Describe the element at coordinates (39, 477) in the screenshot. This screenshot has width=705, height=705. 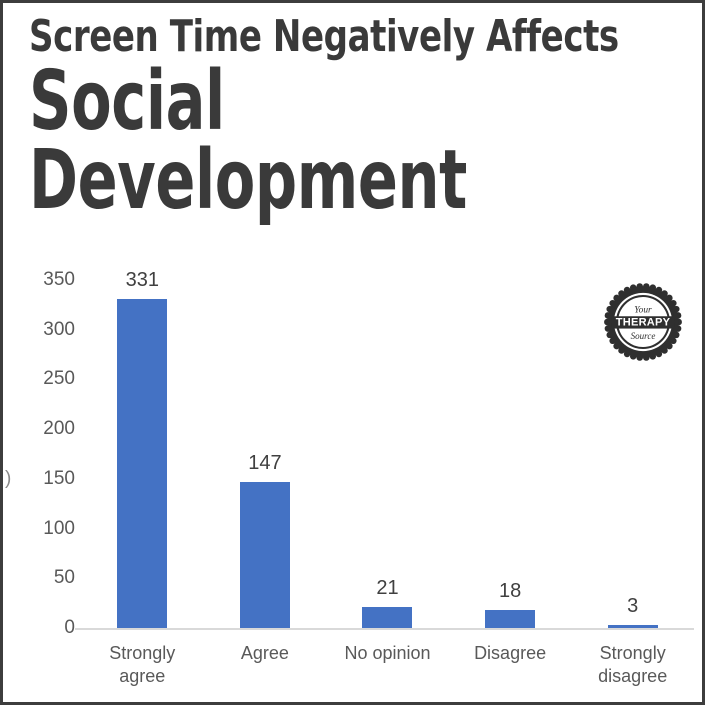
I see `y-axis: 0 50 100 150 200 250 300 350` at that location.